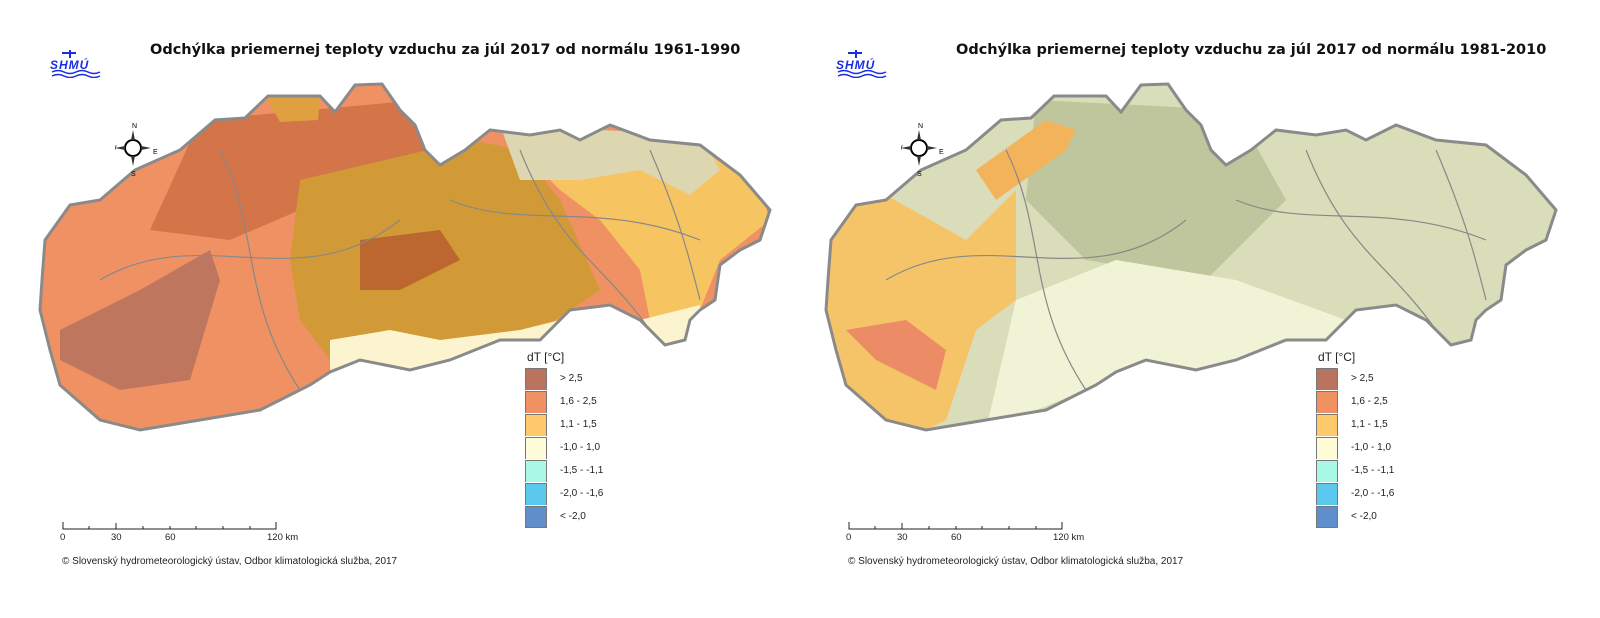 The width and height of the screenshot is (1600, 618). I want to click on zone-orava, so click(292, 108).